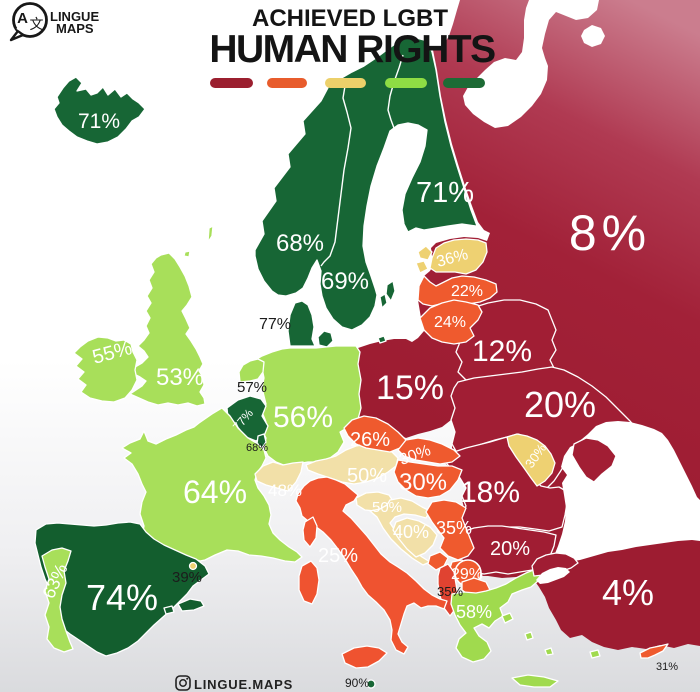  Describe the element at coordinates (467, 574) in the screenshot. I see `svg-text: 29%` at that location.